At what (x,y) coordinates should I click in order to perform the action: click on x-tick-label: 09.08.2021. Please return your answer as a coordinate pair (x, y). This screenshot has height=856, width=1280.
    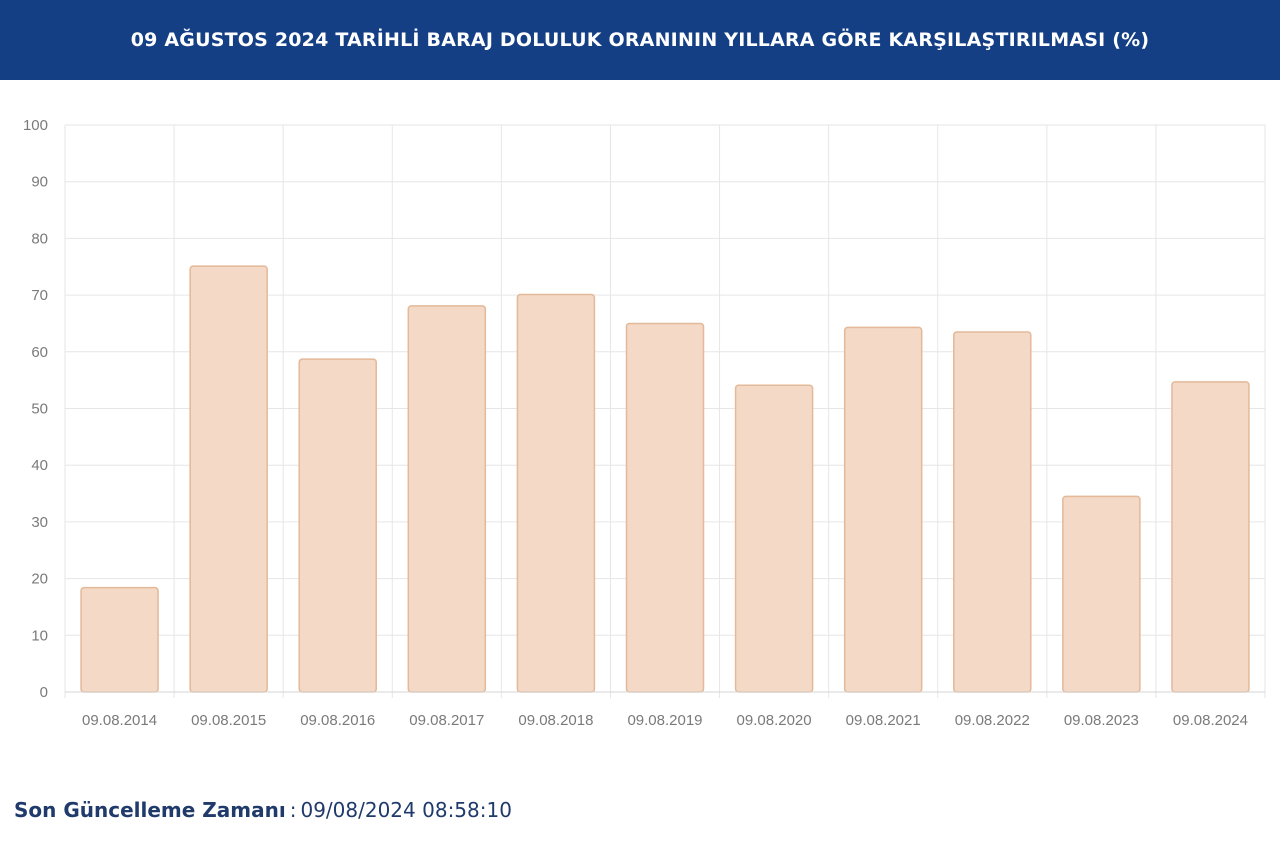
    Looking at the image, I should click on (883, 720).